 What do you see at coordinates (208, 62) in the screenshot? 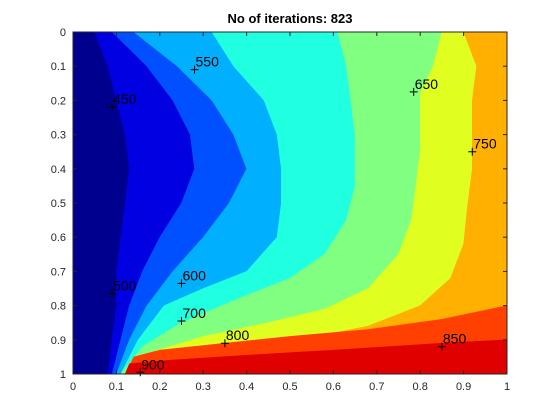
I see `contour-label-550: 550` at bounding box center [208, 62].